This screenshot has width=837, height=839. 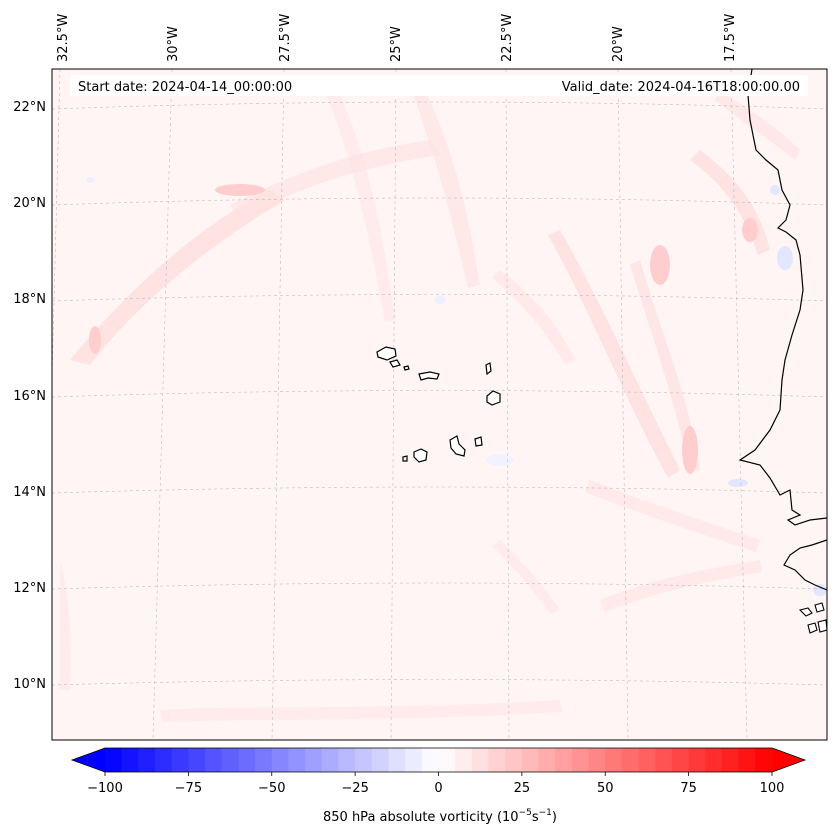 I want to click on cape-verde-islands, so click(x=438, y=404).